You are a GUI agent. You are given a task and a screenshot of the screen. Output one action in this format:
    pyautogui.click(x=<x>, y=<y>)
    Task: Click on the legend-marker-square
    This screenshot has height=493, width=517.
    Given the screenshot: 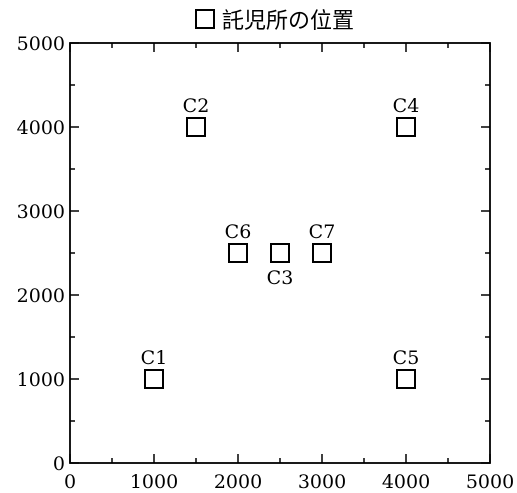 What is the action you would take?
    pyautogui.click(x=205, y=19)
    